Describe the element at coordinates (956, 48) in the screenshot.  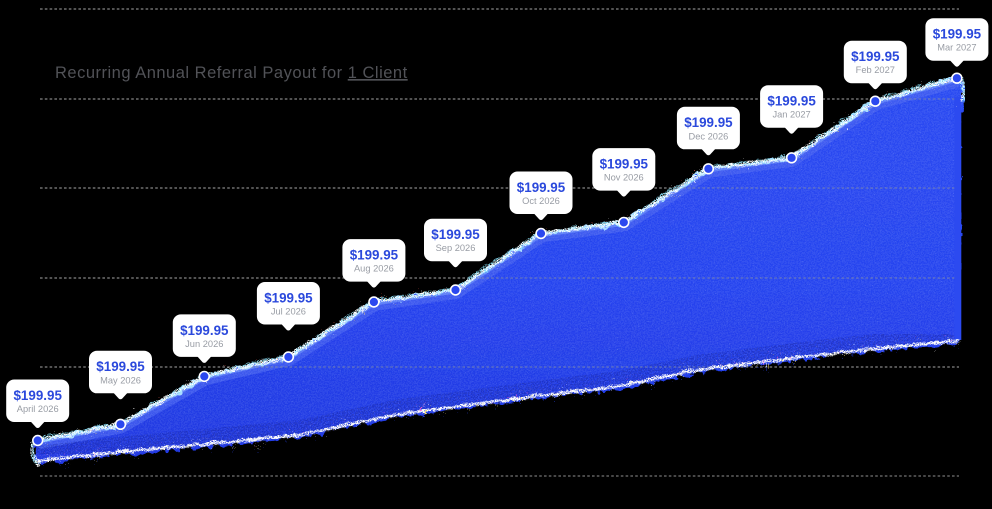
I see `svg-text: Mar 2027` at that location.